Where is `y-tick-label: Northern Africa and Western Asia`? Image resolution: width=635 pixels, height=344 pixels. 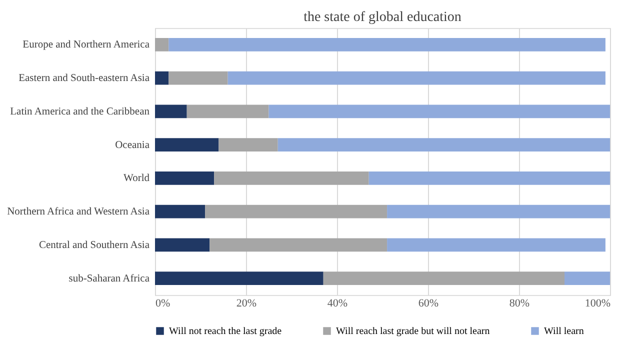 y-tick-label: Northern Africa and Western Asia is located at coordinates (78, 212).